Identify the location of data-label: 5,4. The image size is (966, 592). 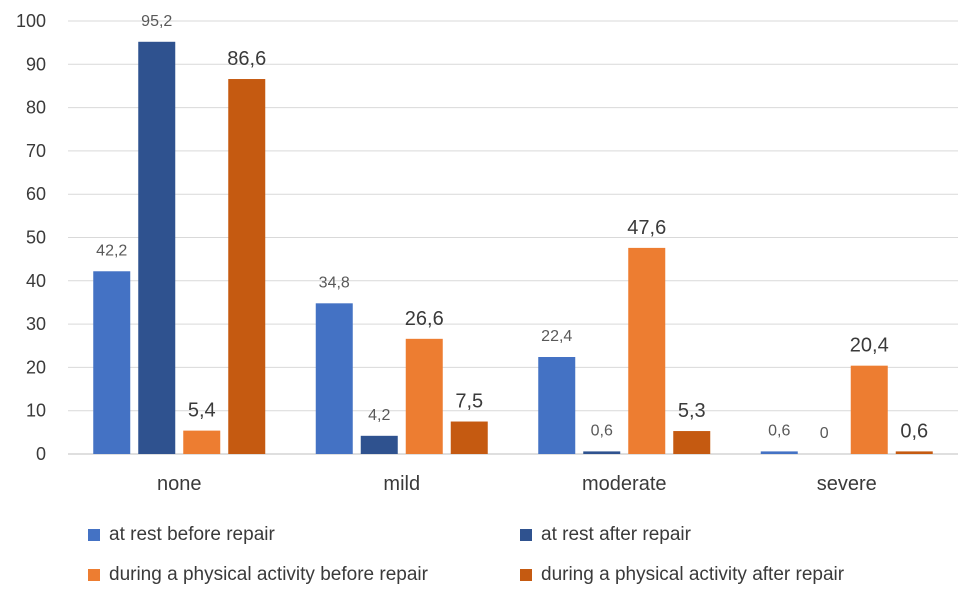
(202, 411).